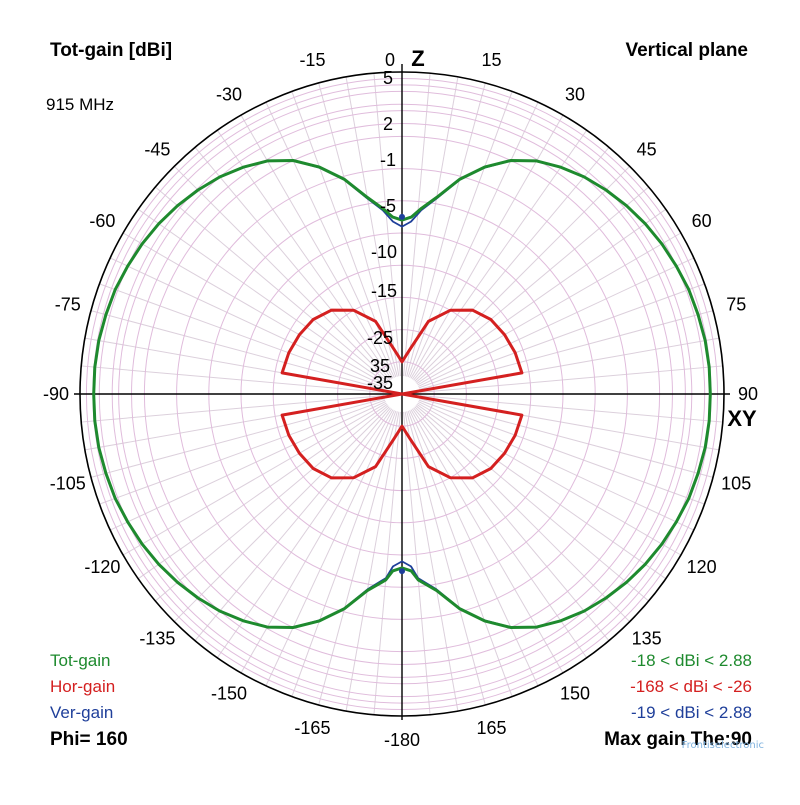 This screenshot has width=800, height=805. I want to click on legend-hor-gain-range: -168 < dBi < -26, so click(691, 686).